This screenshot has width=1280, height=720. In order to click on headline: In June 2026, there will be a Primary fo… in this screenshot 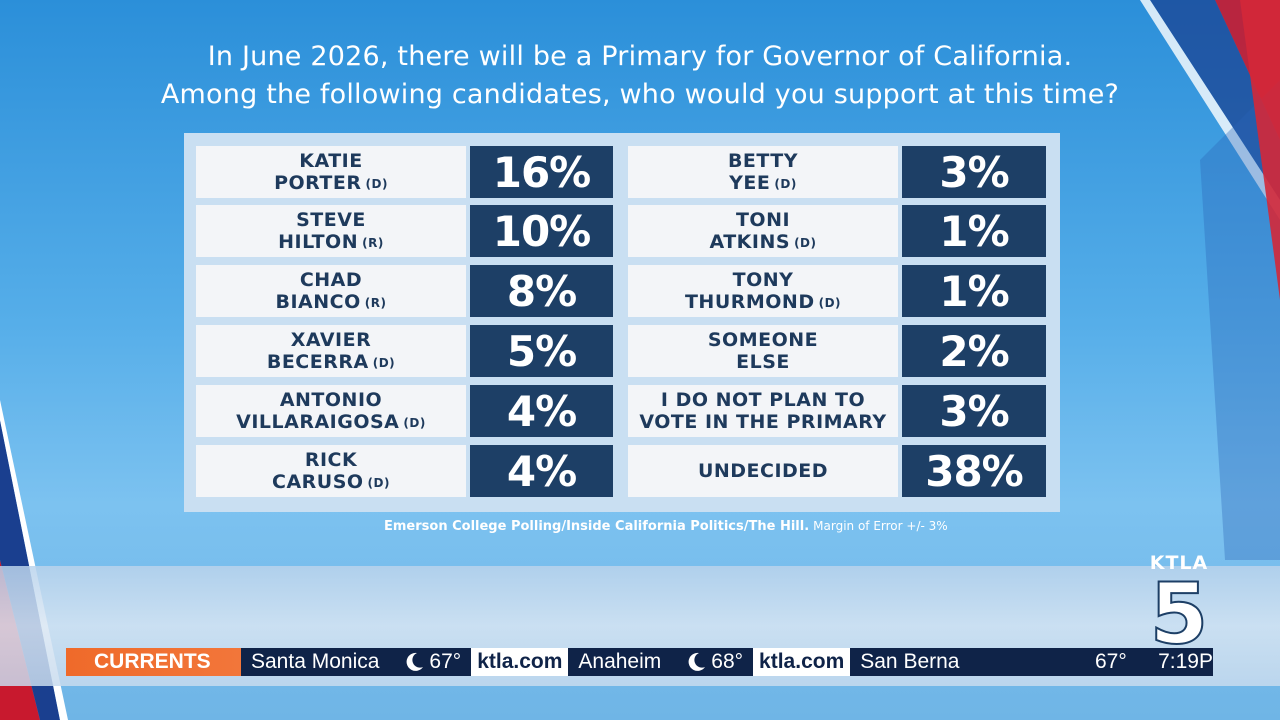, I will do `click(640, 76)`.